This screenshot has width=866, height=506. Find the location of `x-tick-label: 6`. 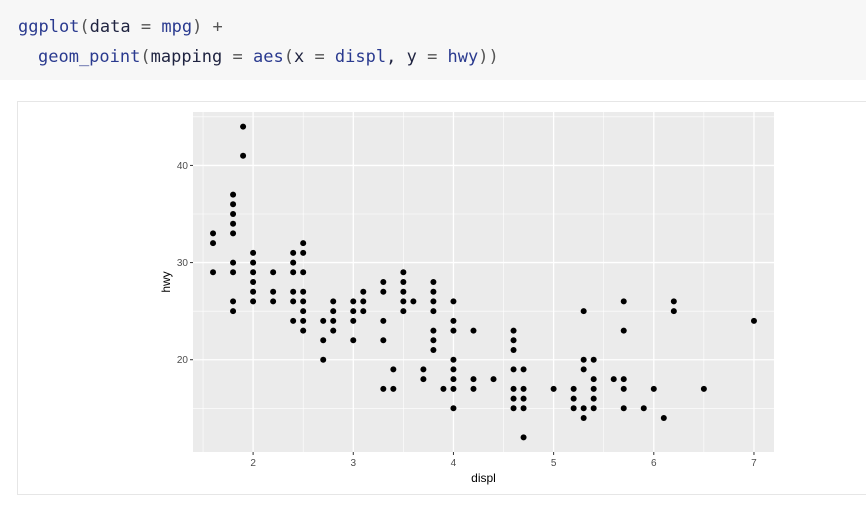

x-tick-label: 6 is located at coordinates (654, 463).